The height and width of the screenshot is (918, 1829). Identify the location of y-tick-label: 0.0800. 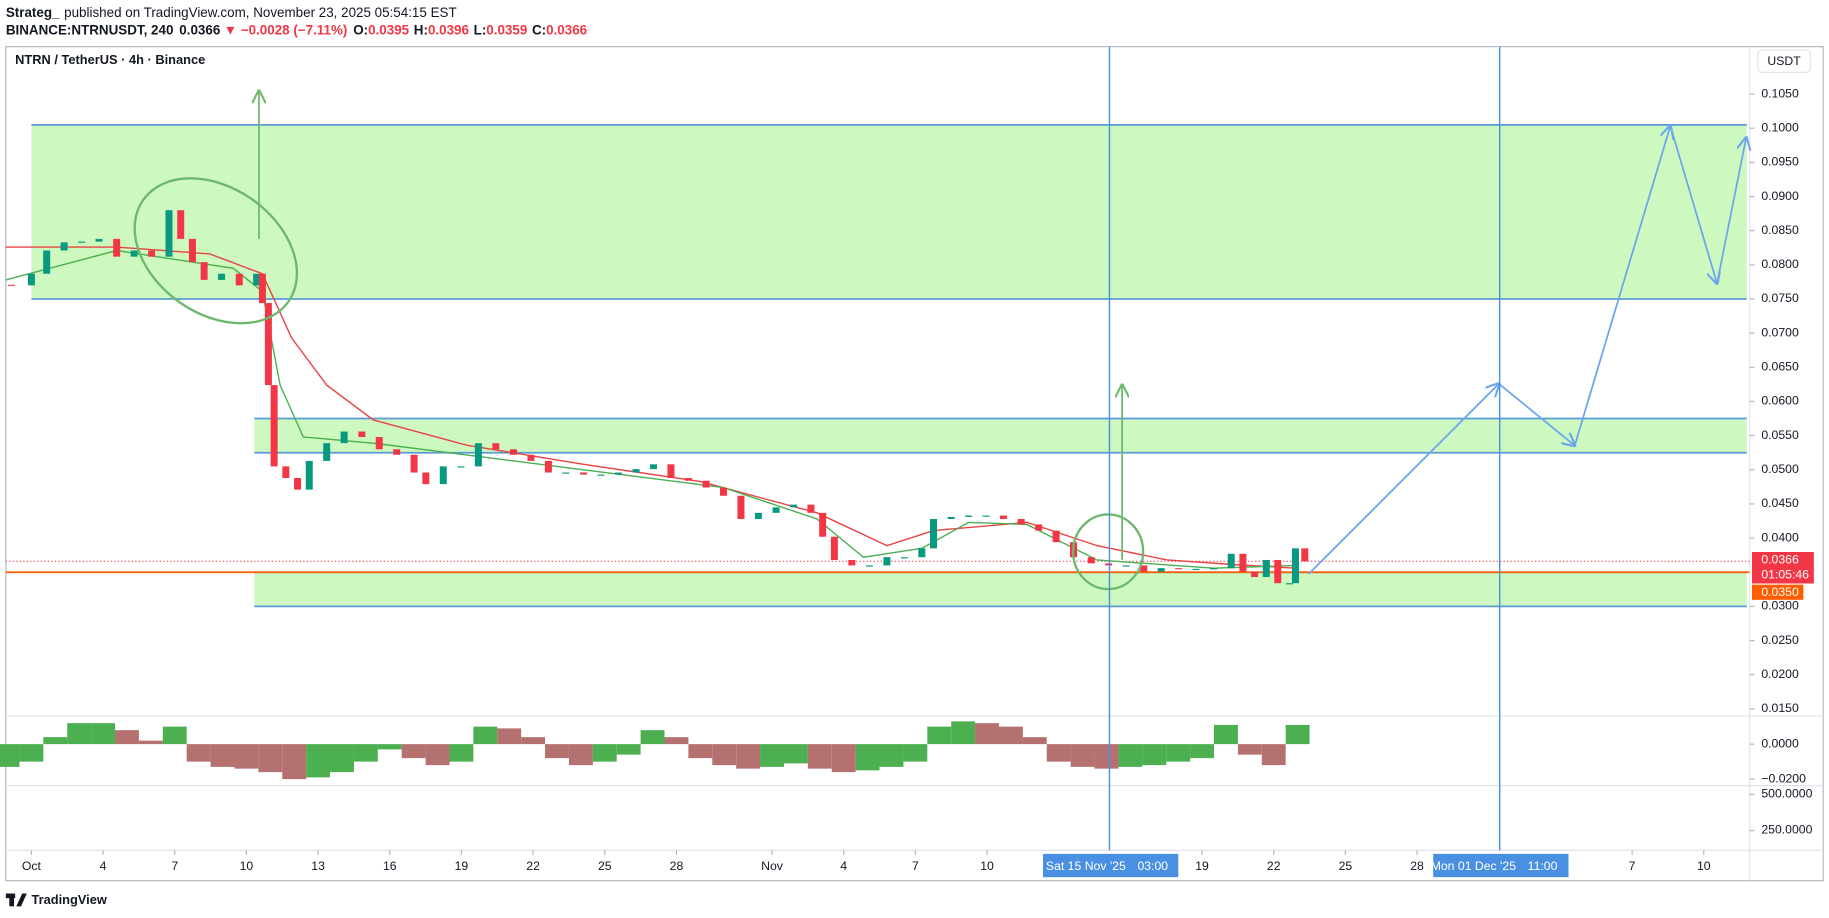
(1780, 264).